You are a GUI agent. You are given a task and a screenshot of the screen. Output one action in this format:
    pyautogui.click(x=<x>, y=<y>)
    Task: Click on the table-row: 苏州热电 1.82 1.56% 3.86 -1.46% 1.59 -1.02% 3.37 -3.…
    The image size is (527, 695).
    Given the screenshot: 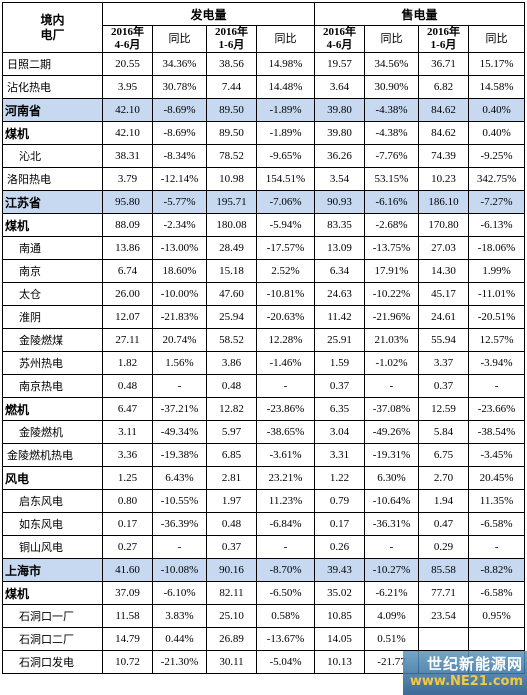 What is the action you would take?
    pyautogui.click(x=264, y=363)
    